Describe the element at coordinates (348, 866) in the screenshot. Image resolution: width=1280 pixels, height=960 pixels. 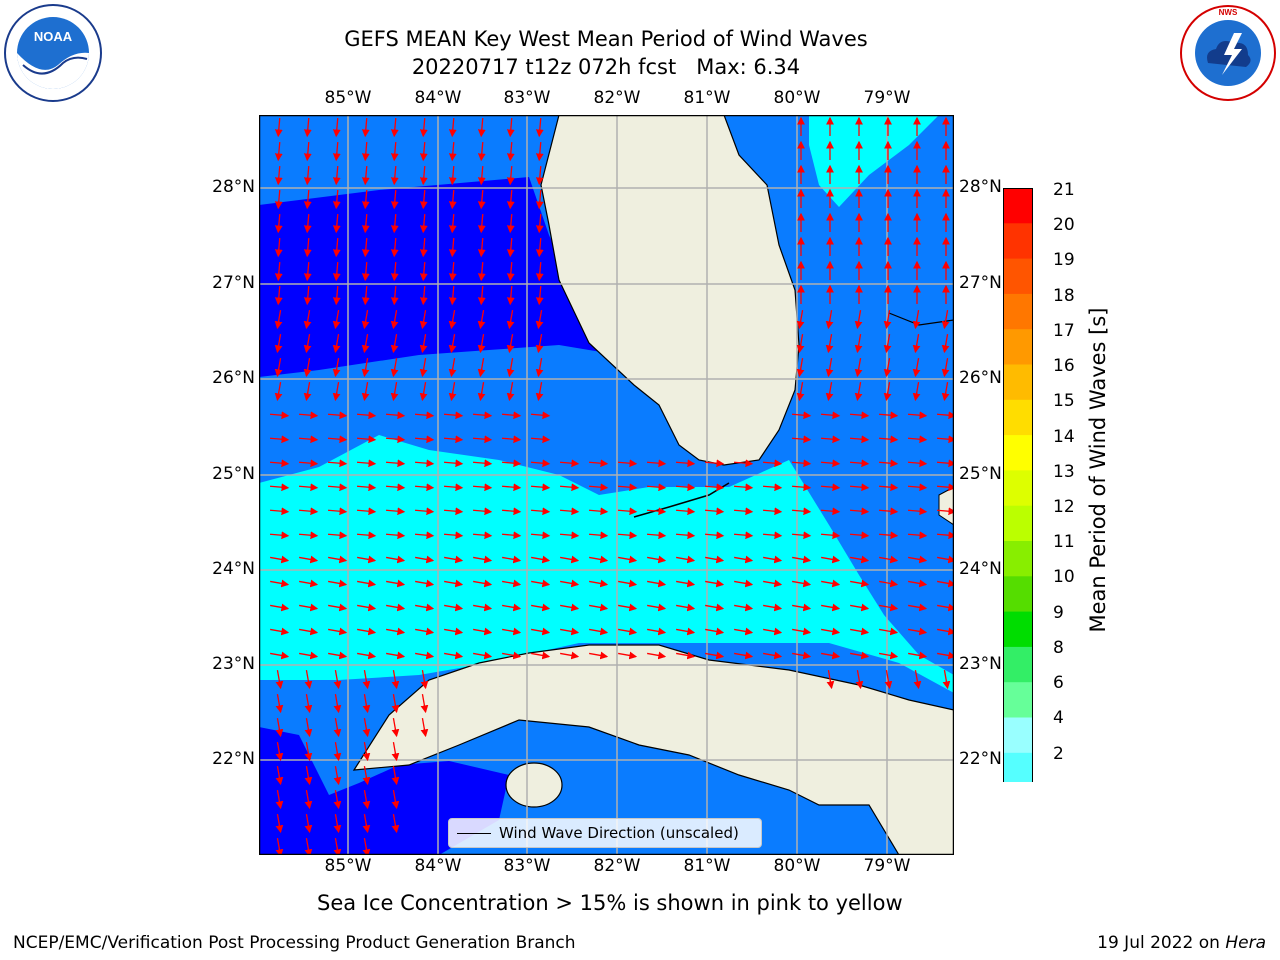
I see `lon-tick-bottom: 85°W` at that location.